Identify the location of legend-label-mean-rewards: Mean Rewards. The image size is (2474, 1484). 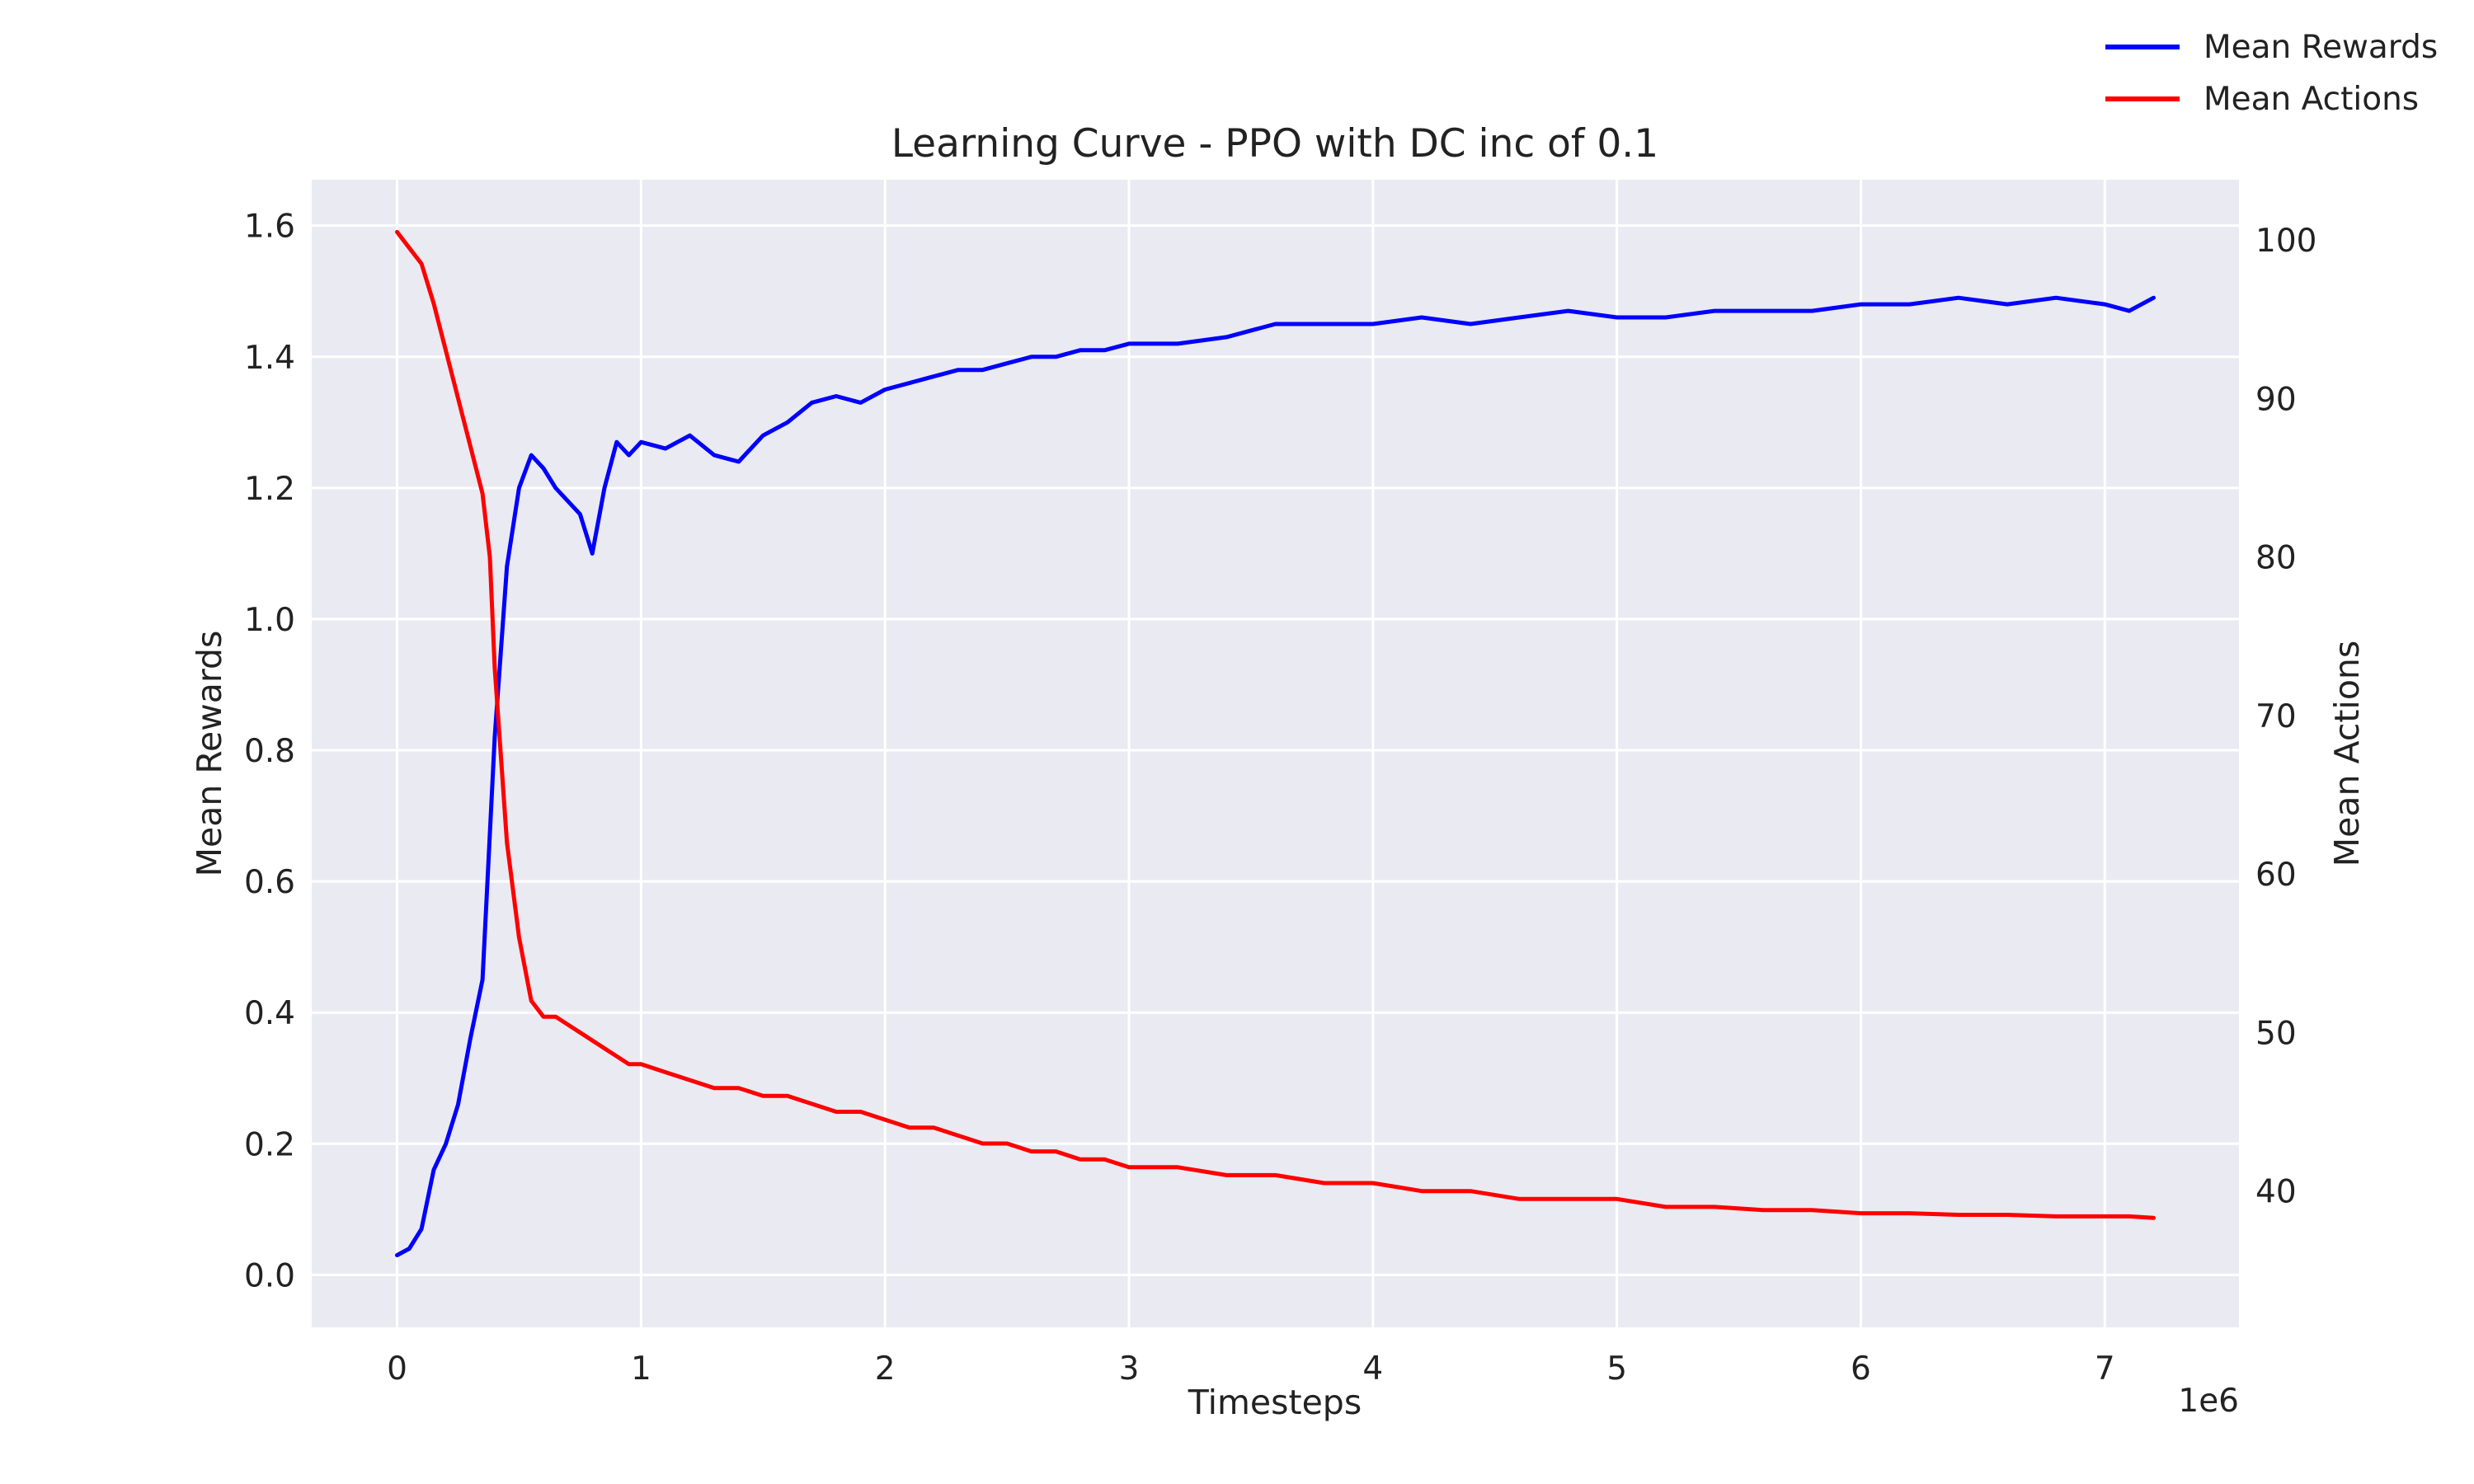
(2321, 47).